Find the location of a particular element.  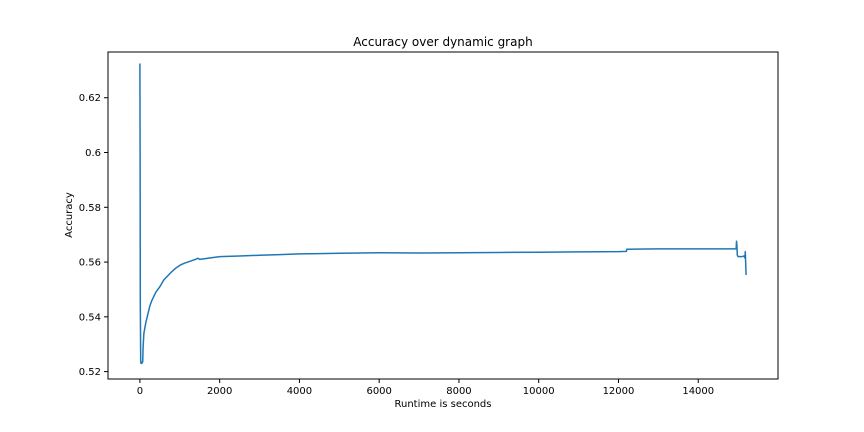

y-tick-label: 0.56 is located at coordinates (90, 263).